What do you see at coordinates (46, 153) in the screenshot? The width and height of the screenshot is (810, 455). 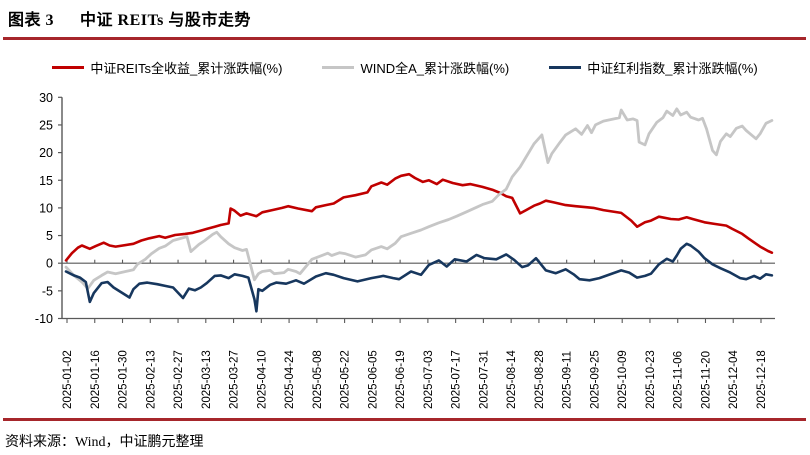 I see `svg-text: 20` at bounding box center [46, 153].